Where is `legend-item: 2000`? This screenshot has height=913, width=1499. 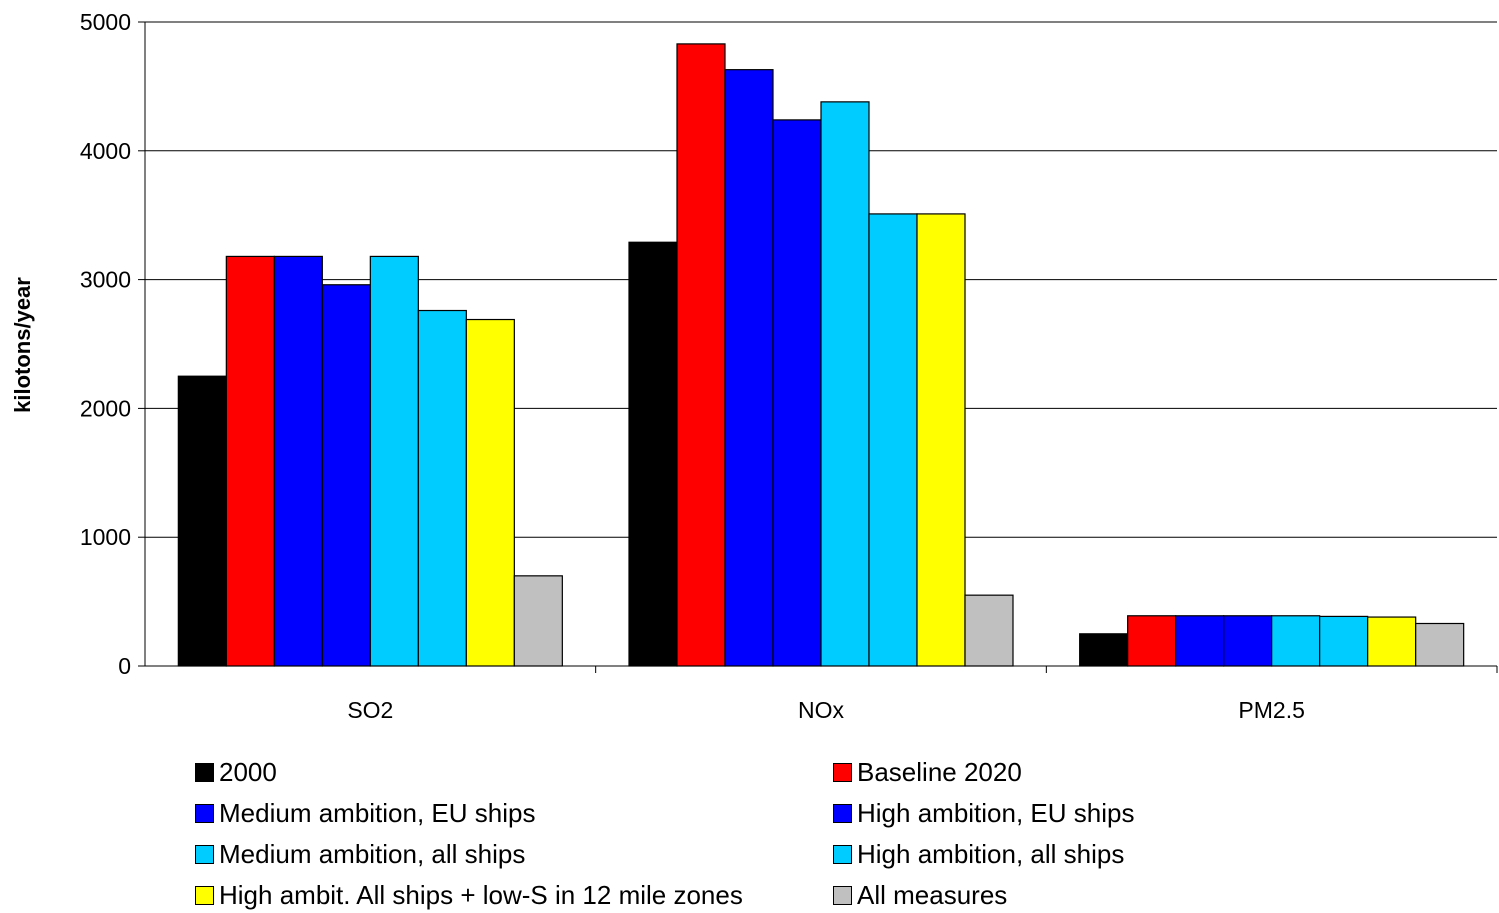 legend-item: 2000 is located at coordinates (514, 772).